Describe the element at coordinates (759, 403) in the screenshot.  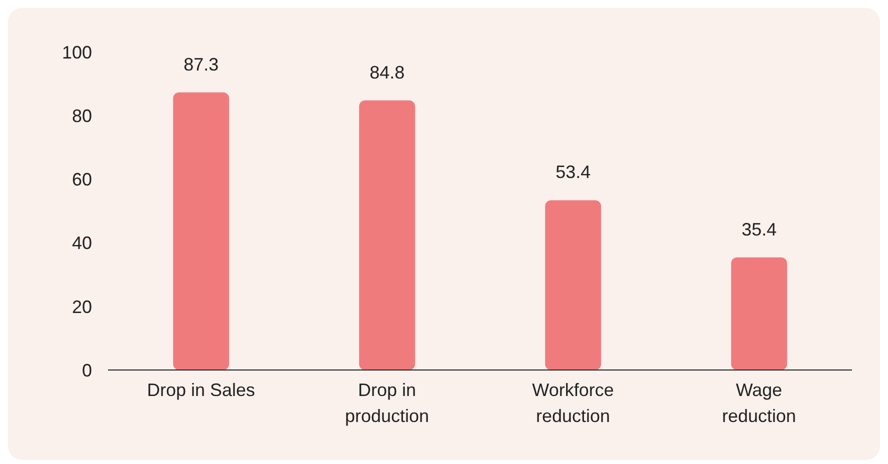
I see `x-tick-label: Wage reduction` at that location.